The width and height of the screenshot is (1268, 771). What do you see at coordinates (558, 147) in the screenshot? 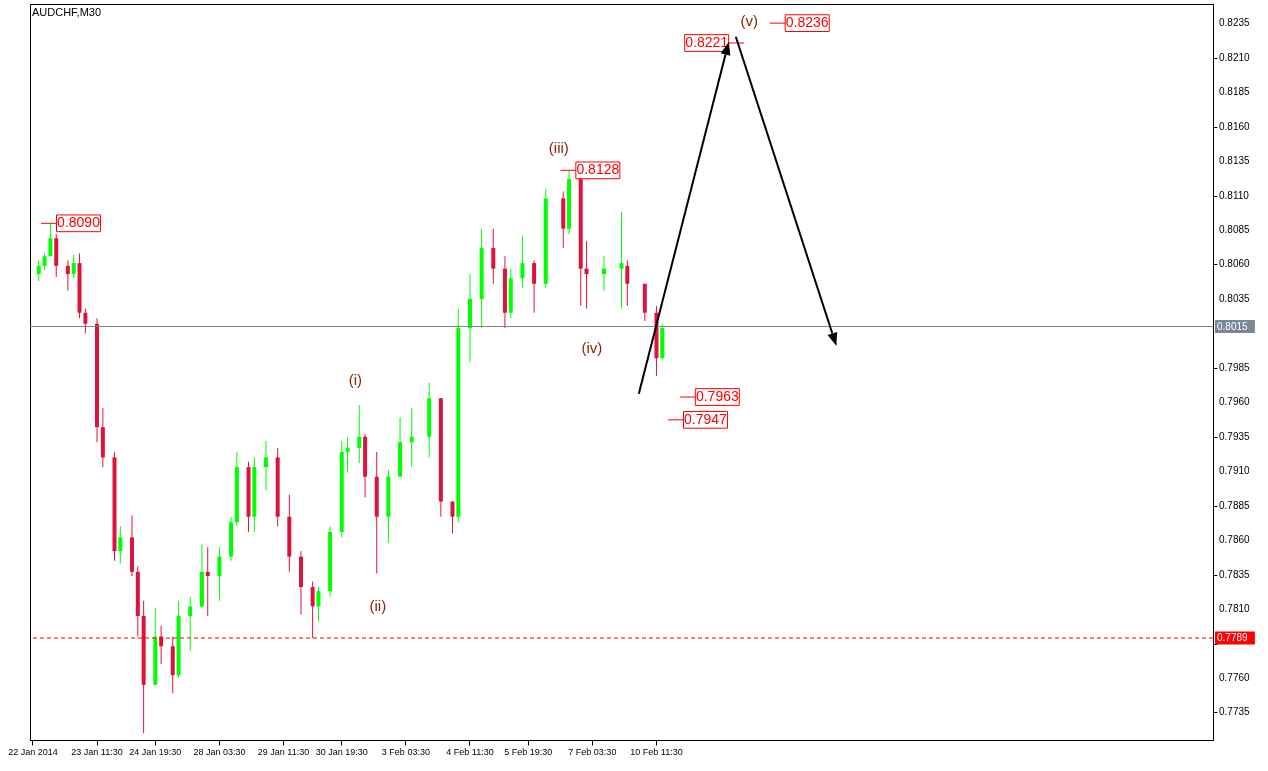
I see `annotation: (iii)` at bounding box center [558, 147].